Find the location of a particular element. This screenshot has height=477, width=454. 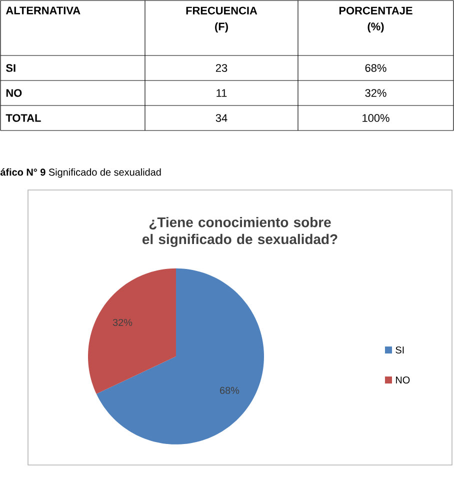

text: 100% is located at coordinates (376, 118).